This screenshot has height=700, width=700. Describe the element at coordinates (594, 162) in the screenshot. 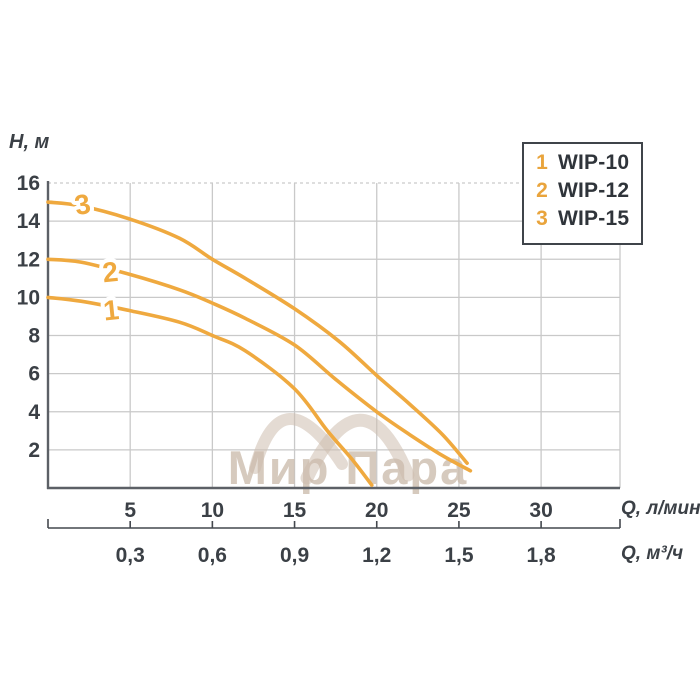

I see `legend-curve-label: WIP-10` at that location.